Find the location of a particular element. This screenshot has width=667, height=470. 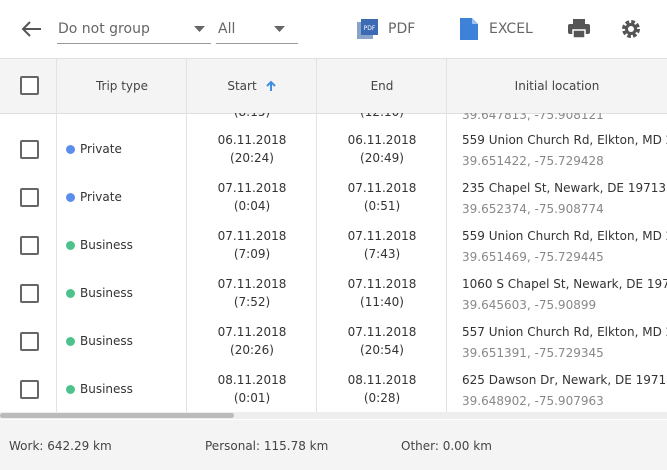

end-time: (0:51) is located at coordinates (382, 206).